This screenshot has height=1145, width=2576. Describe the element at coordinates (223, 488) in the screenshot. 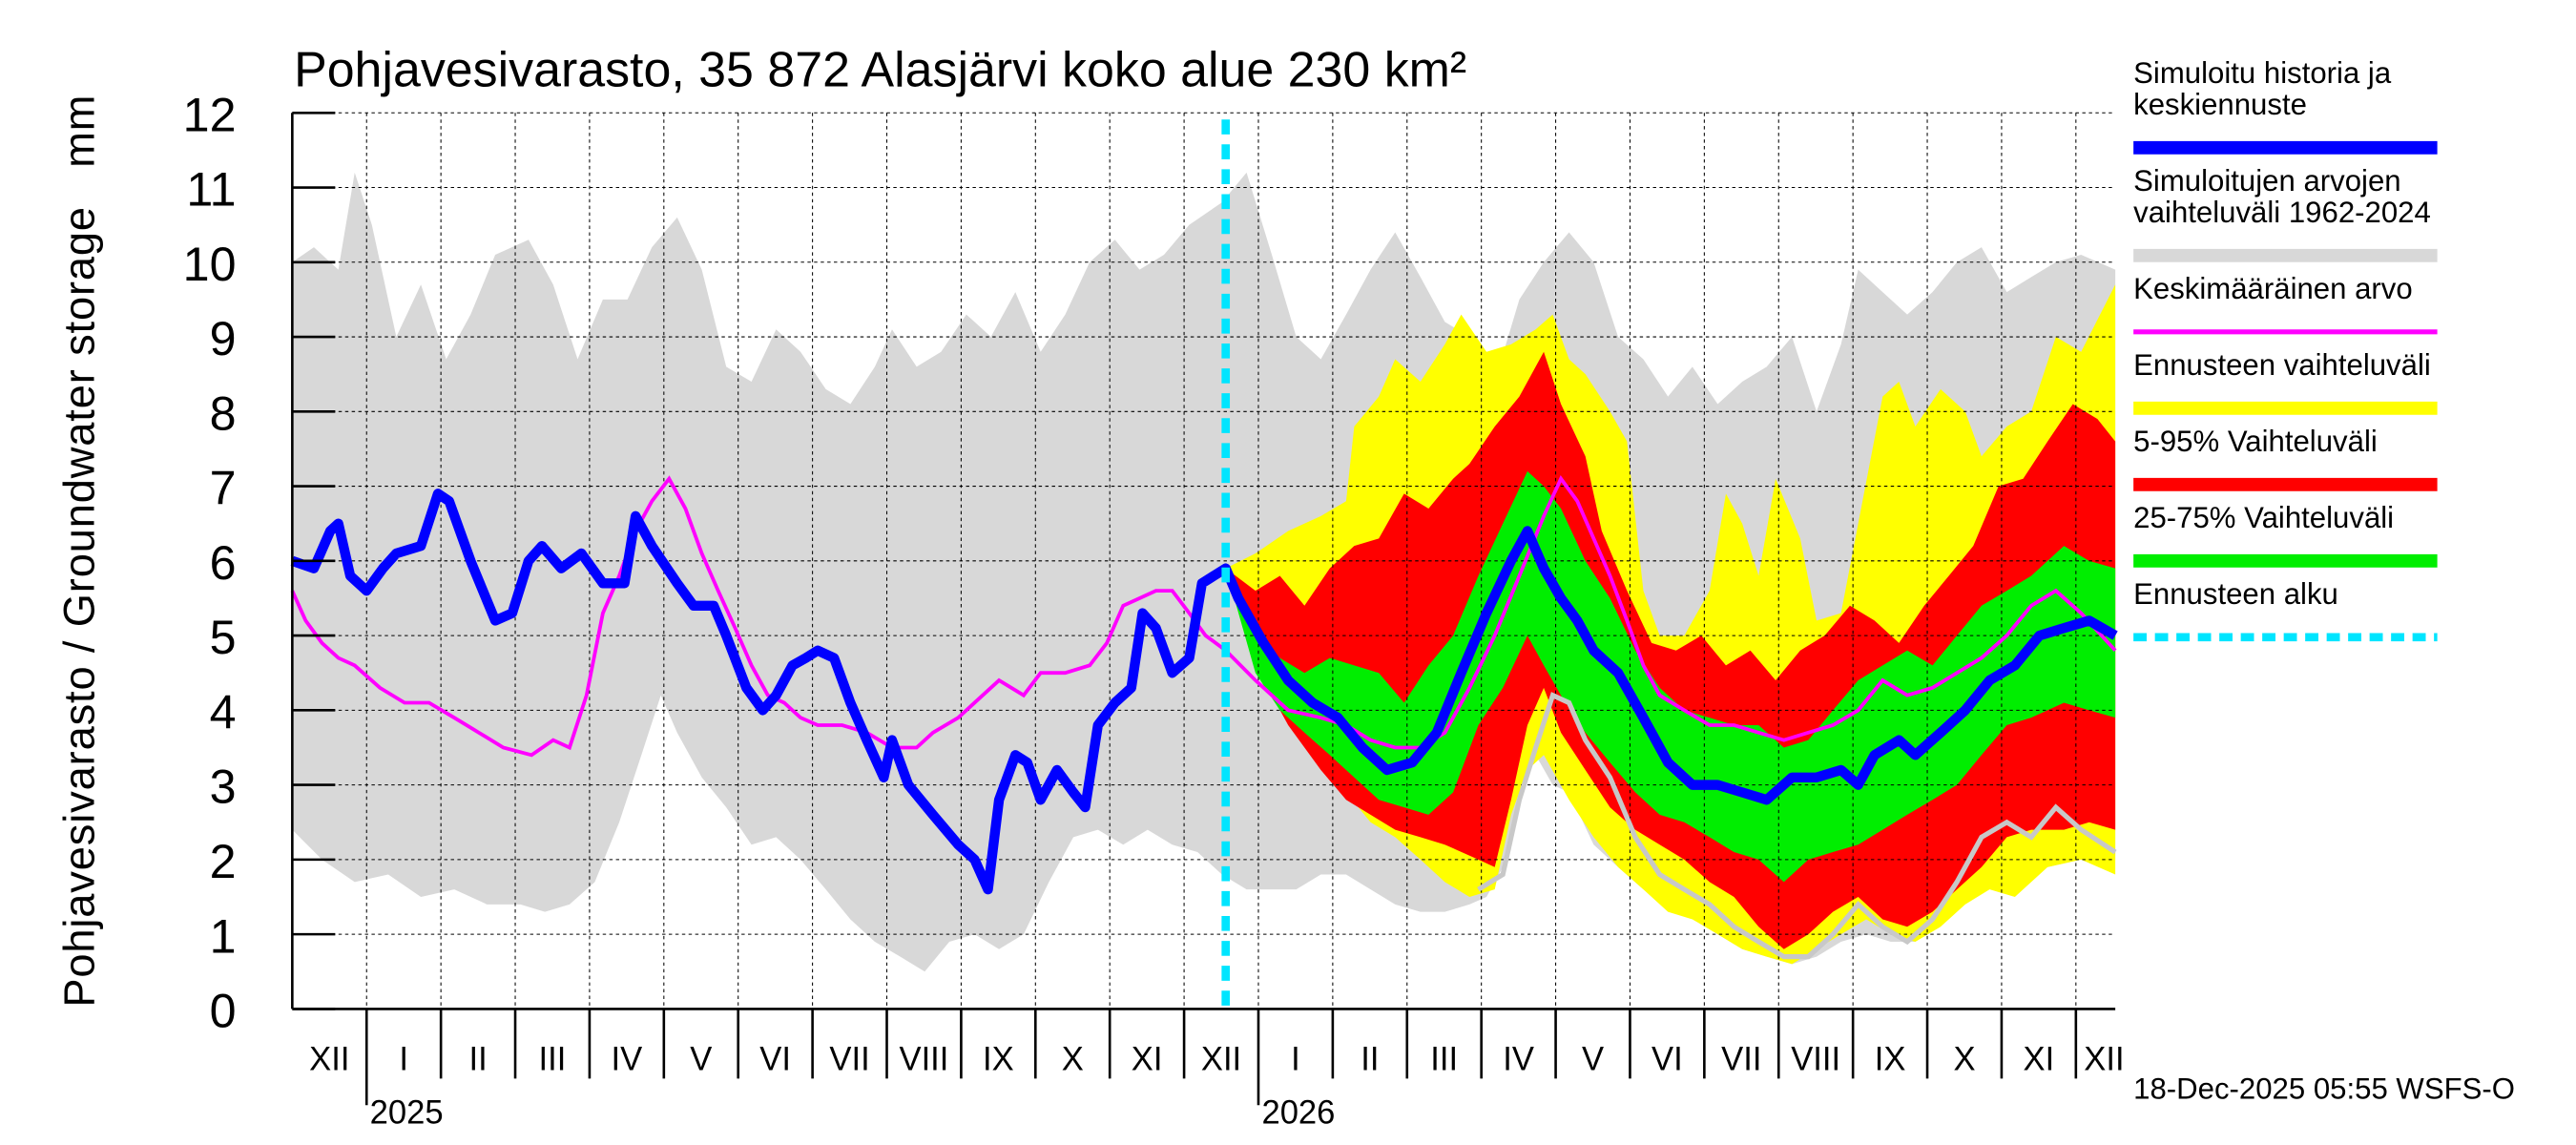

I see `y-tick-label: 7` at that location.